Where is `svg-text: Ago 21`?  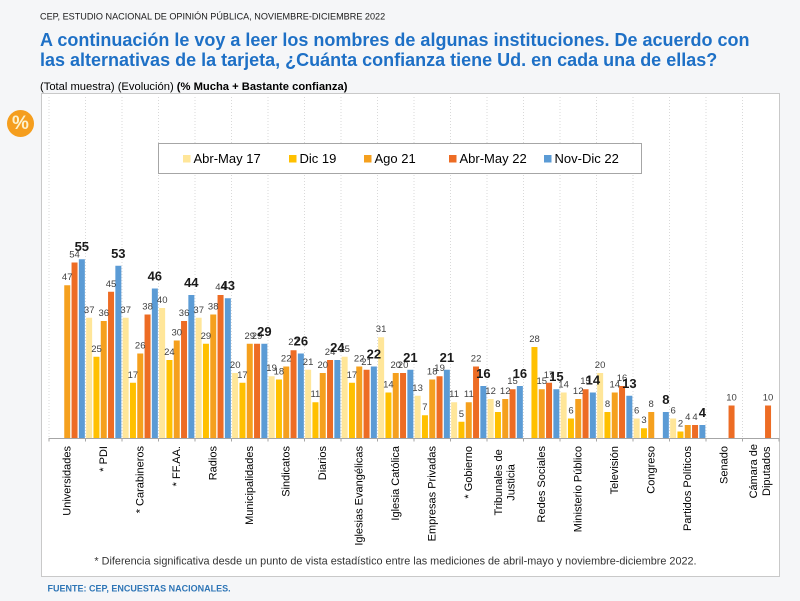
svg-text: Ago 21 is located at coordinates (395, 158).